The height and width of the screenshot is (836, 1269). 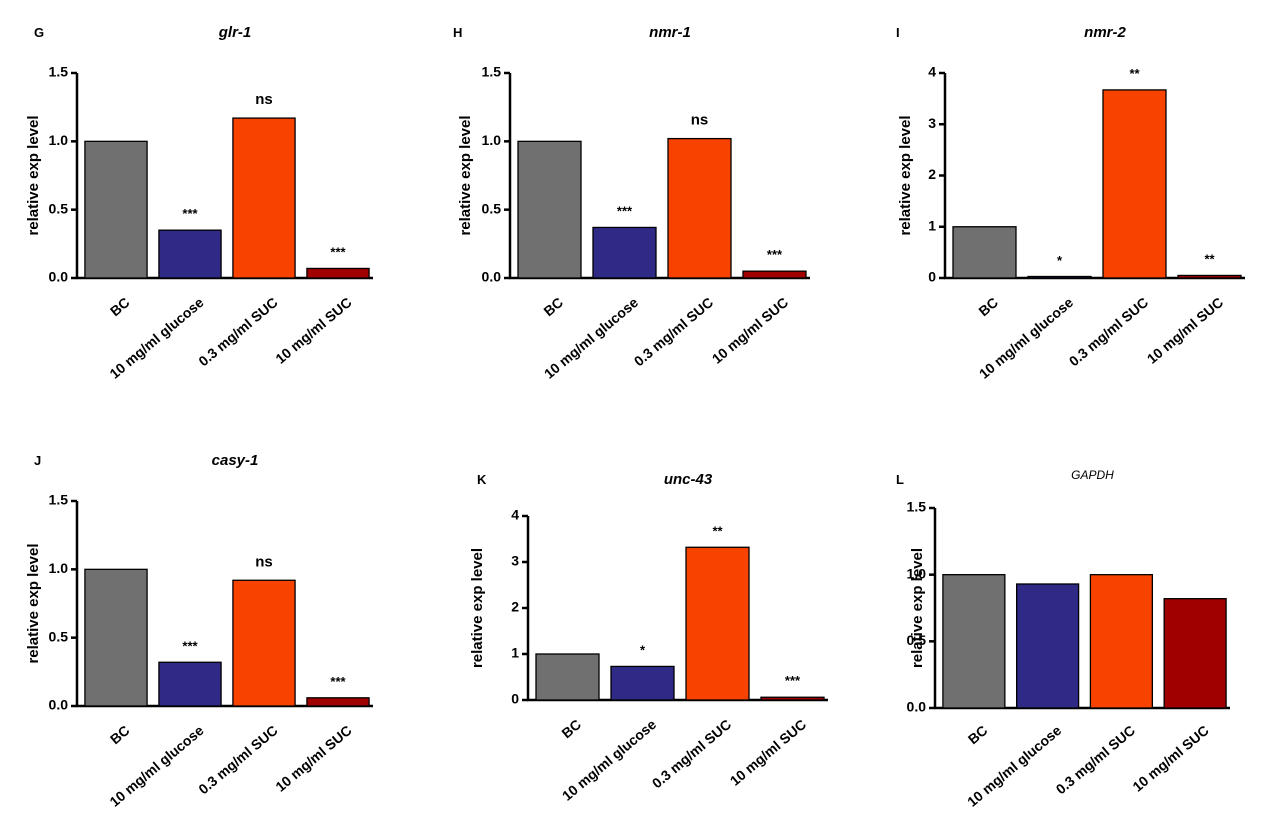 I want to click on panel-letter: J, so click(x=37, y=460).